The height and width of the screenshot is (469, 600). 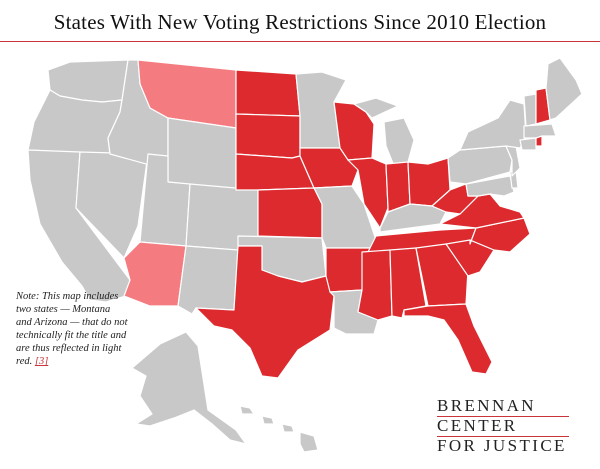 I want to click on state-AK, so click(x=189, y=388).